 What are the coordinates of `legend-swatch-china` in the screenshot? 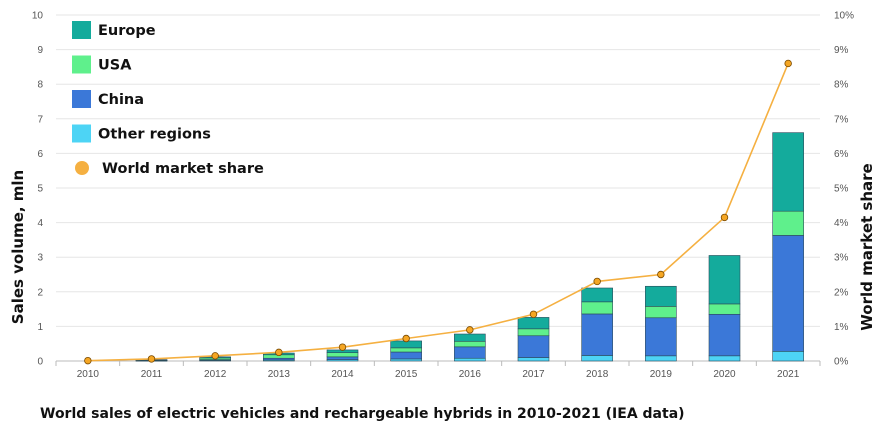 It's located at (81, 99).